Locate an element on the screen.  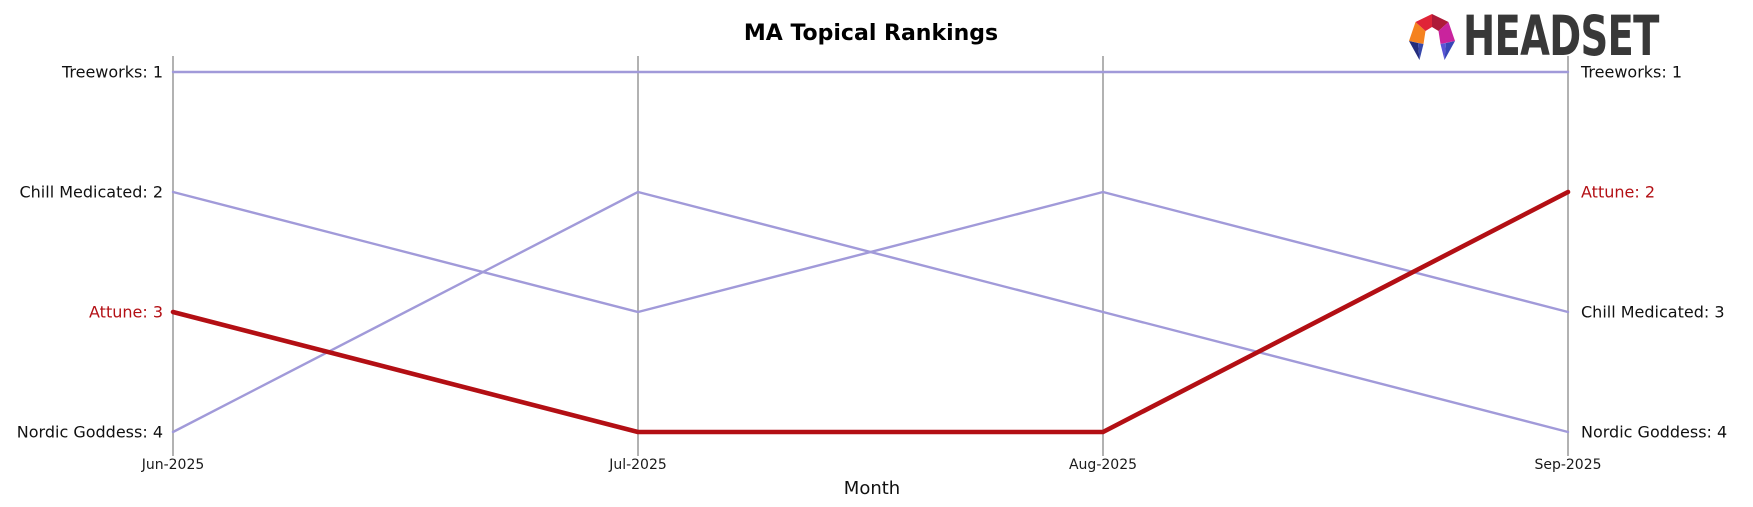
logo-facet-navy is located at coordinates (1414, 50).